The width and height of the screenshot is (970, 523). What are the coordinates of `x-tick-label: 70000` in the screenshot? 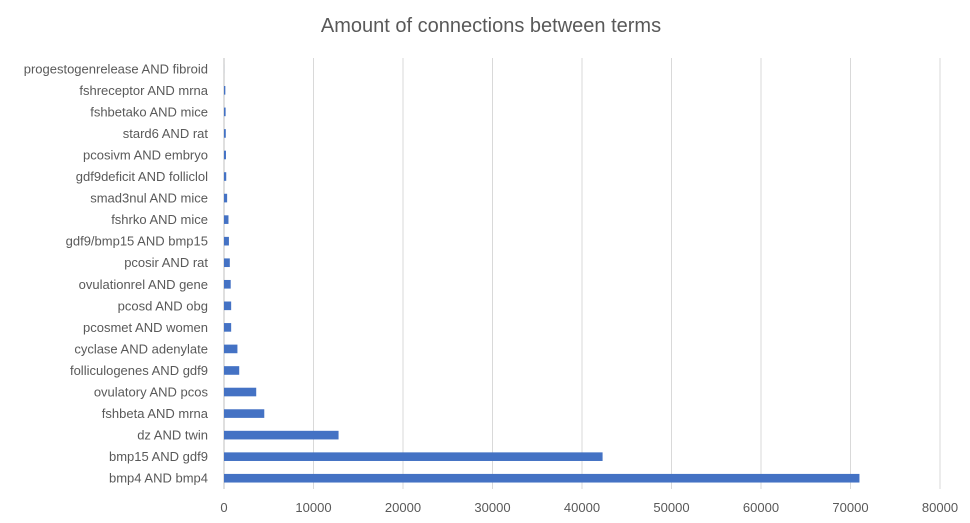 It's located at (850, 507).